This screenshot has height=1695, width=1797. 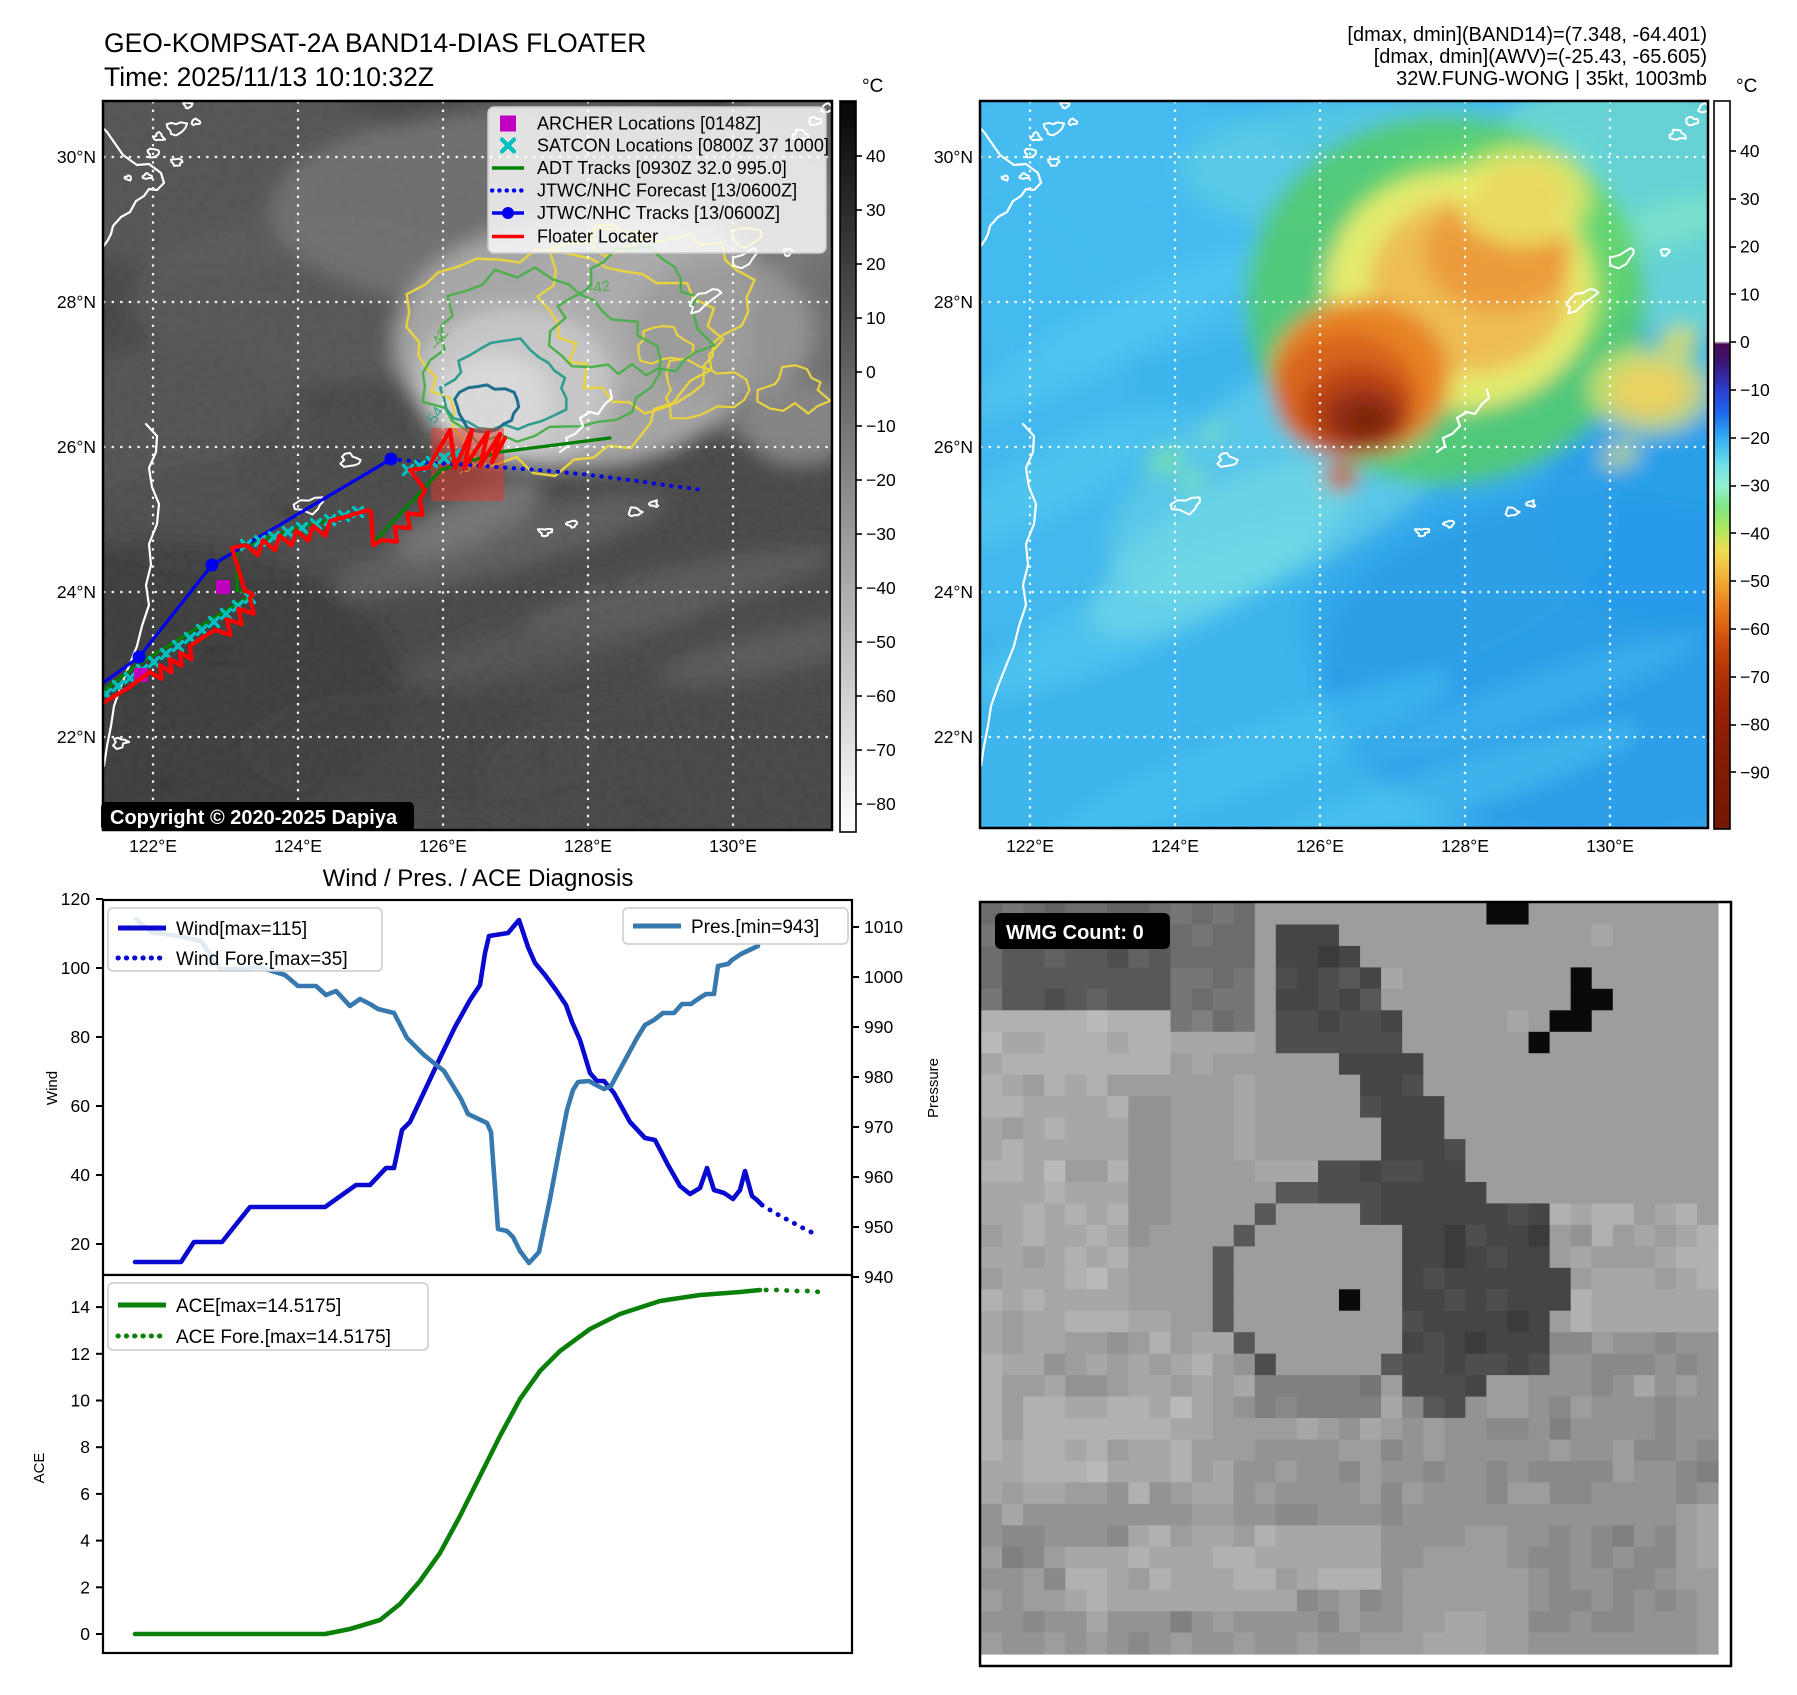 I want to click on svg-text: JTWC/NHC Tracks [13/0600Z], so click(x=658, y=213).